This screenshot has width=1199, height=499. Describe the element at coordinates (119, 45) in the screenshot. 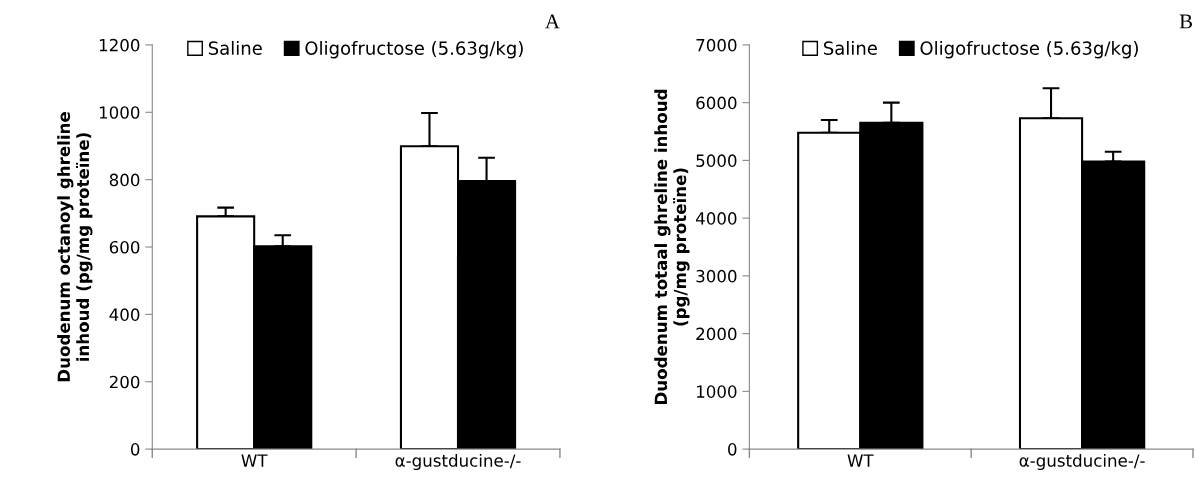

I see `y-tick-label: 1200` at that location.